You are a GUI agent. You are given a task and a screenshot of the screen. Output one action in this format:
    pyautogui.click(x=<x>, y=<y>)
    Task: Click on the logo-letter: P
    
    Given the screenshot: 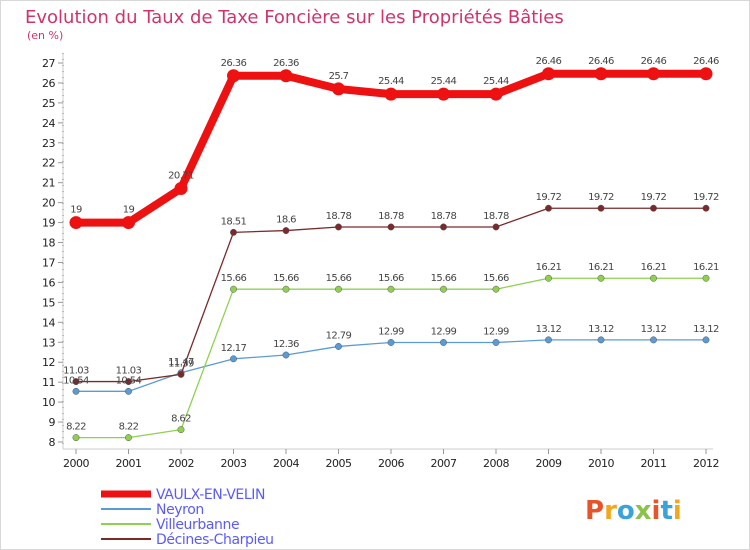 What is the action you would take?
    pyautogui.click(x=594, y=511)
    